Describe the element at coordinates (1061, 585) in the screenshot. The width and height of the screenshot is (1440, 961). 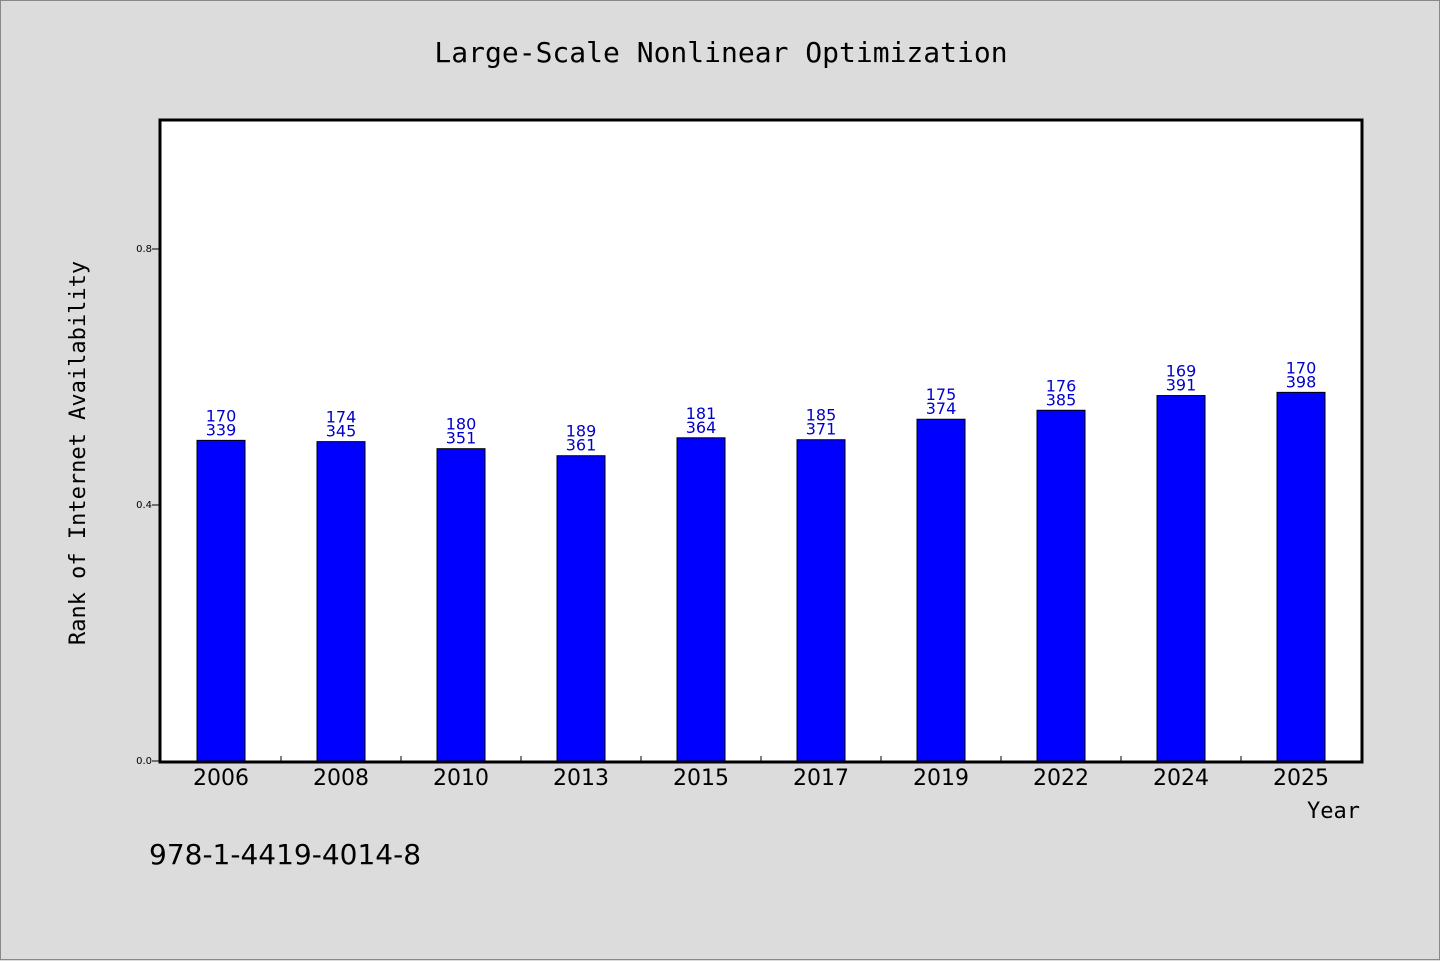
I see `bar-2022` at that location.